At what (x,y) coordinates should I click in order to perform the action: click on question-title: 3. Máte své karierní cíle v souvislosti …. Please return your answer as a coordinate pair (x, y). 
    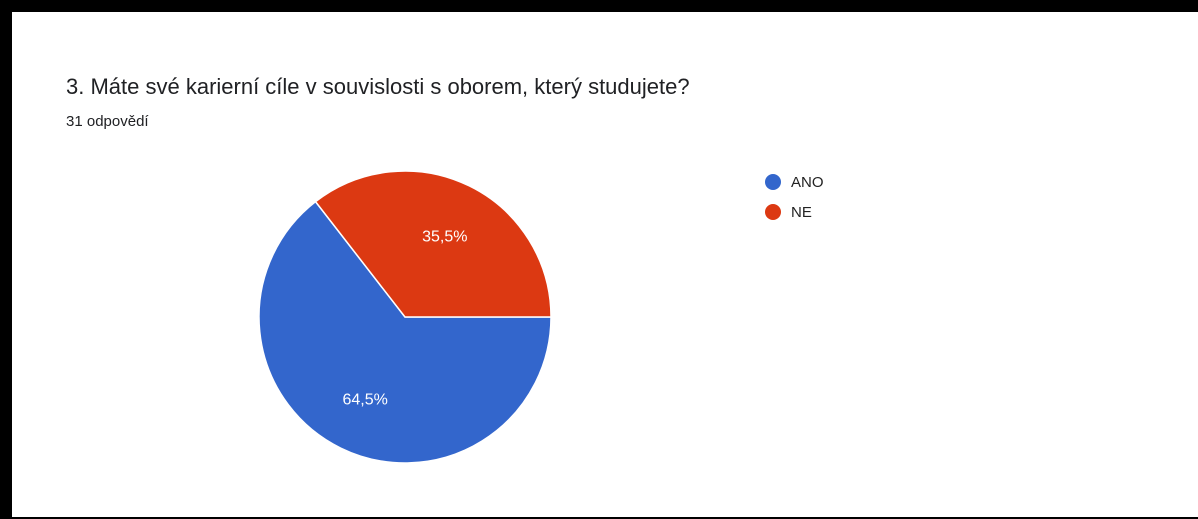
    Looking at the image, I should click on (378, 86).